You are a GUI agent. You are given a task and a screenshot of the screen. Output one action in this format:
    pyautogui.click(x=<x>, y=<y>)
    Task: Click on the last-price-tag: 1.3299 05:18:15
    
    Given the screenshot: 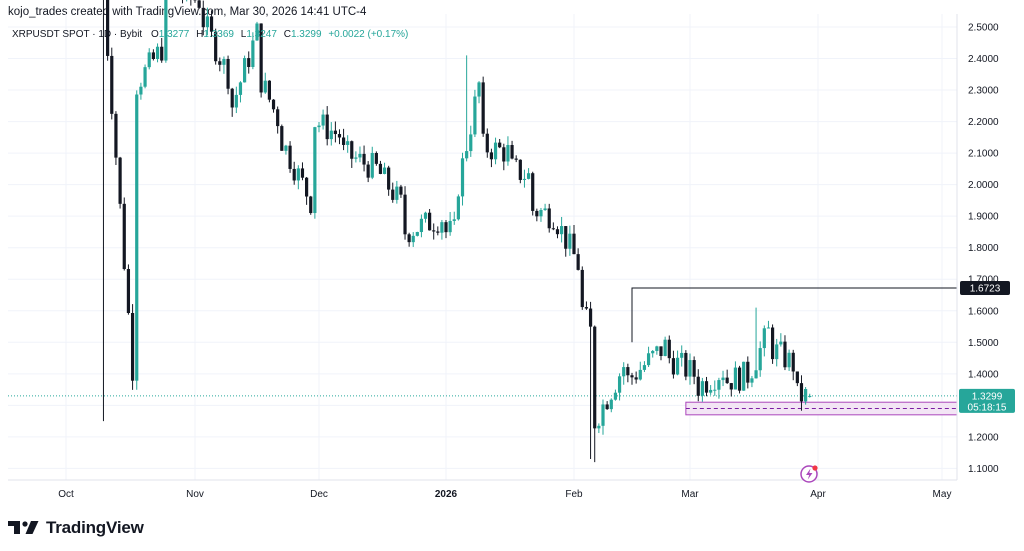 What is the action you would take?
    pyautogui.click(x=987, y=400)
    